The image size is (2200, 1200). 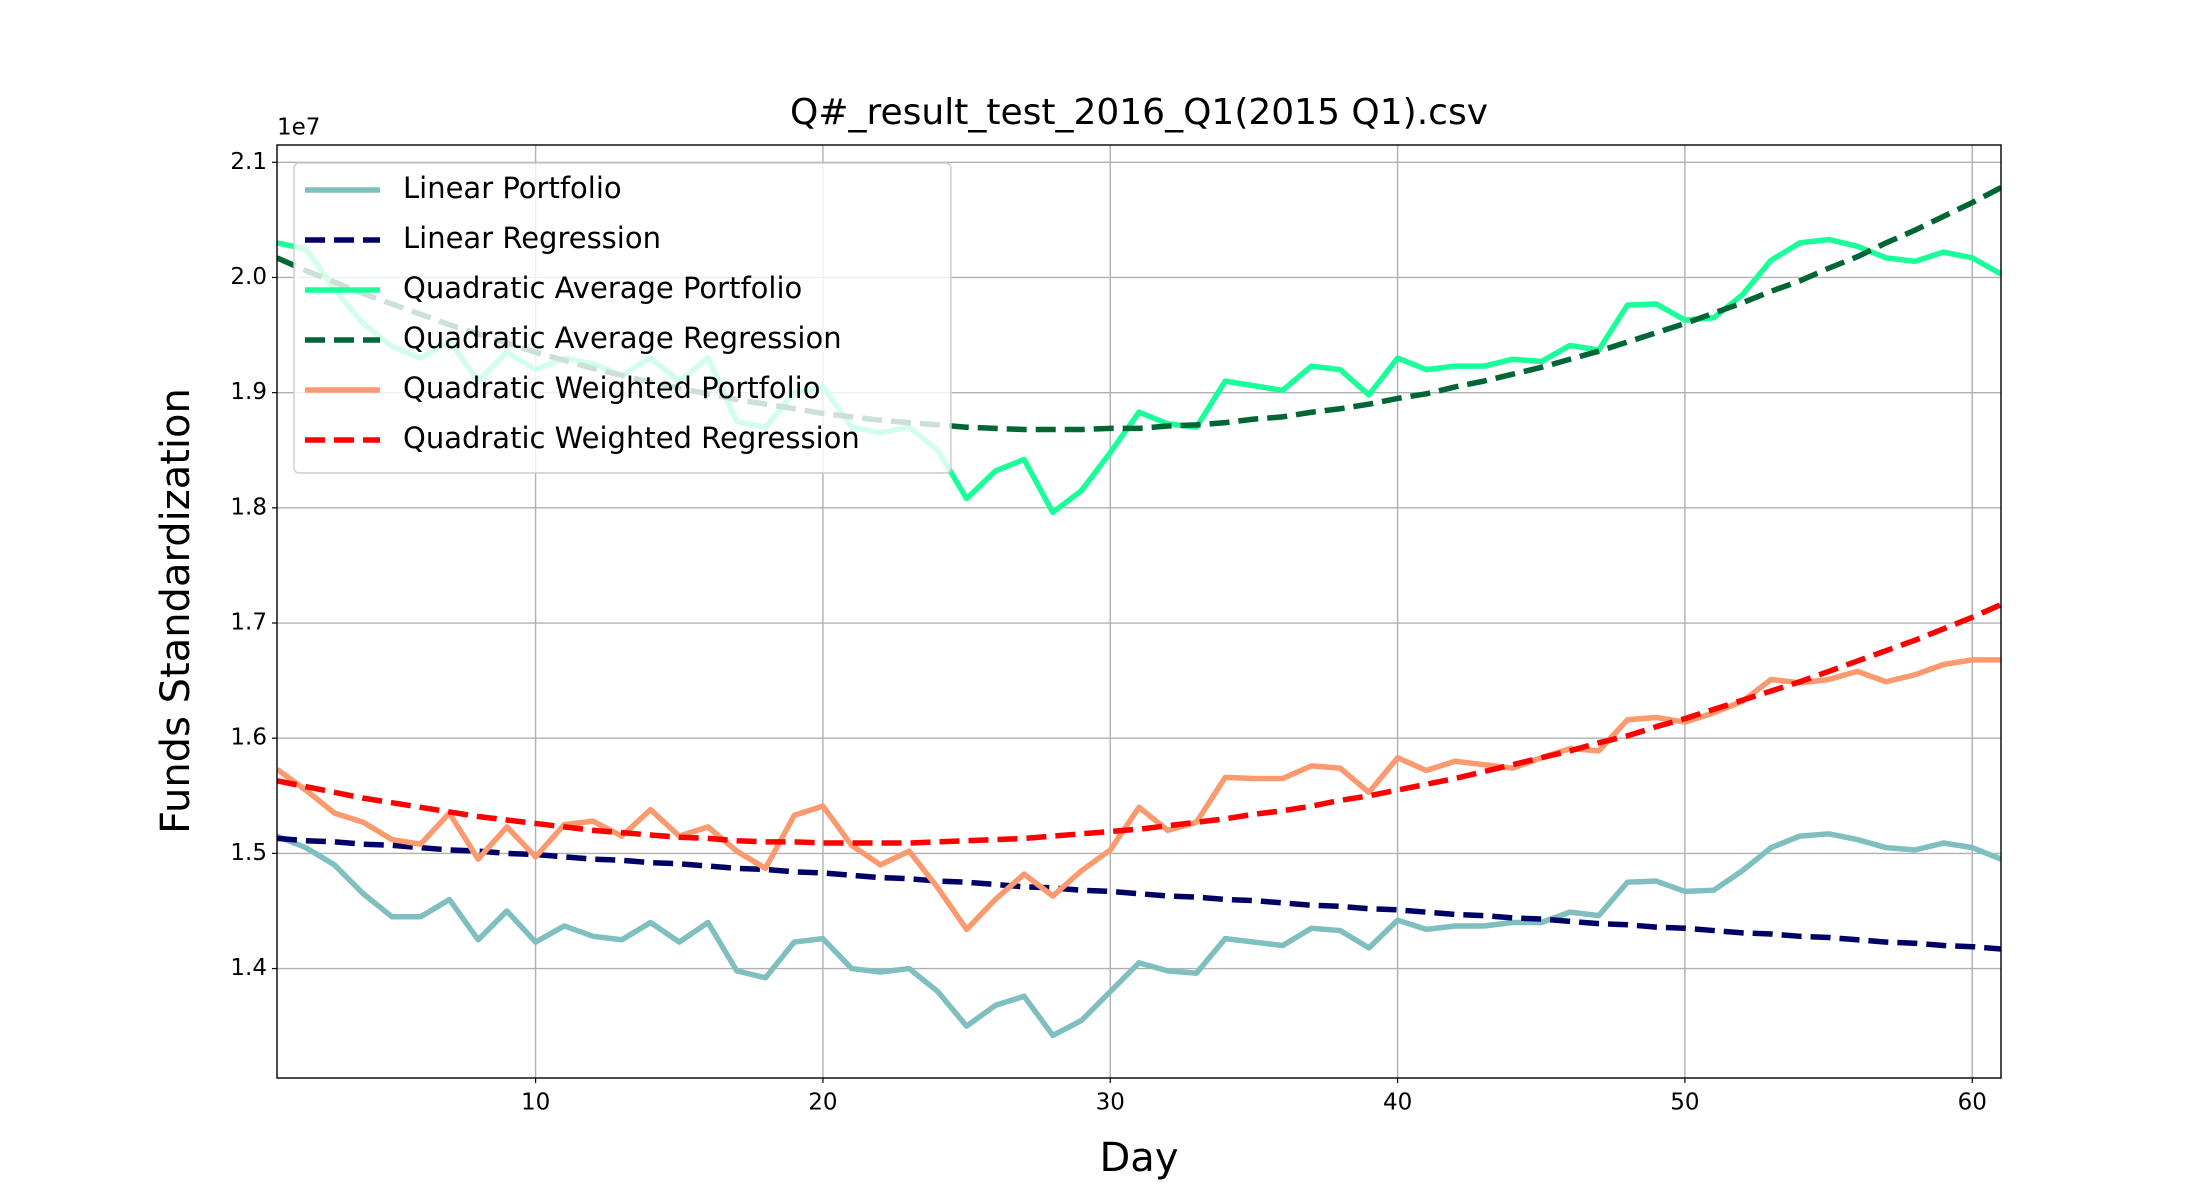 I want to click on x-axis-label: Day, so click(x=1139, y=1158).